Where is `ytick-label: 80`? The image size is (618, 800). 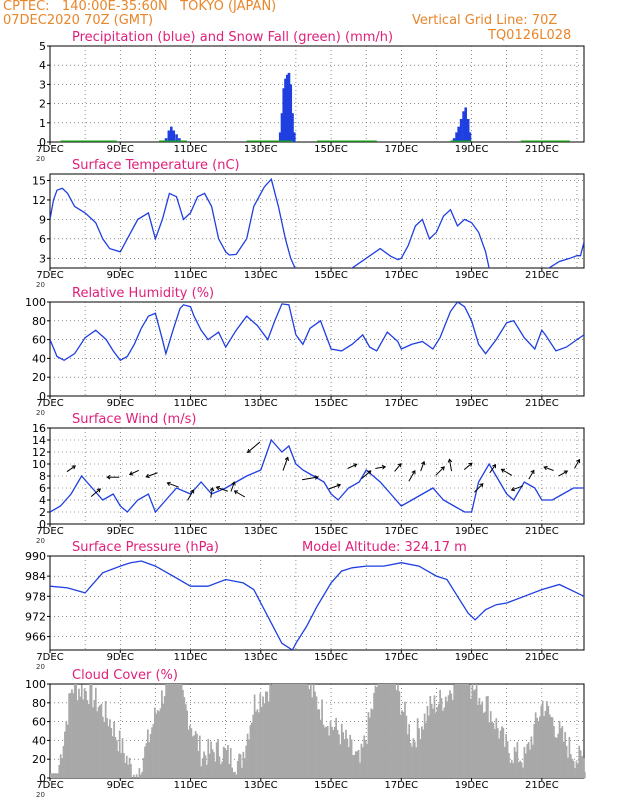 ytick-label: 80 is located at coordinates (39, 703).